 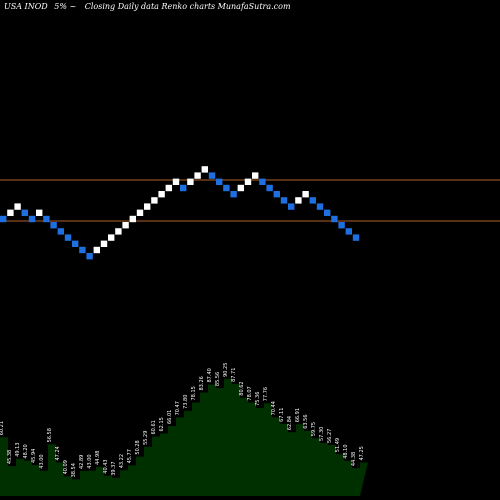 I want to click on volume-label: 70.44, so click(x=274, y=408).